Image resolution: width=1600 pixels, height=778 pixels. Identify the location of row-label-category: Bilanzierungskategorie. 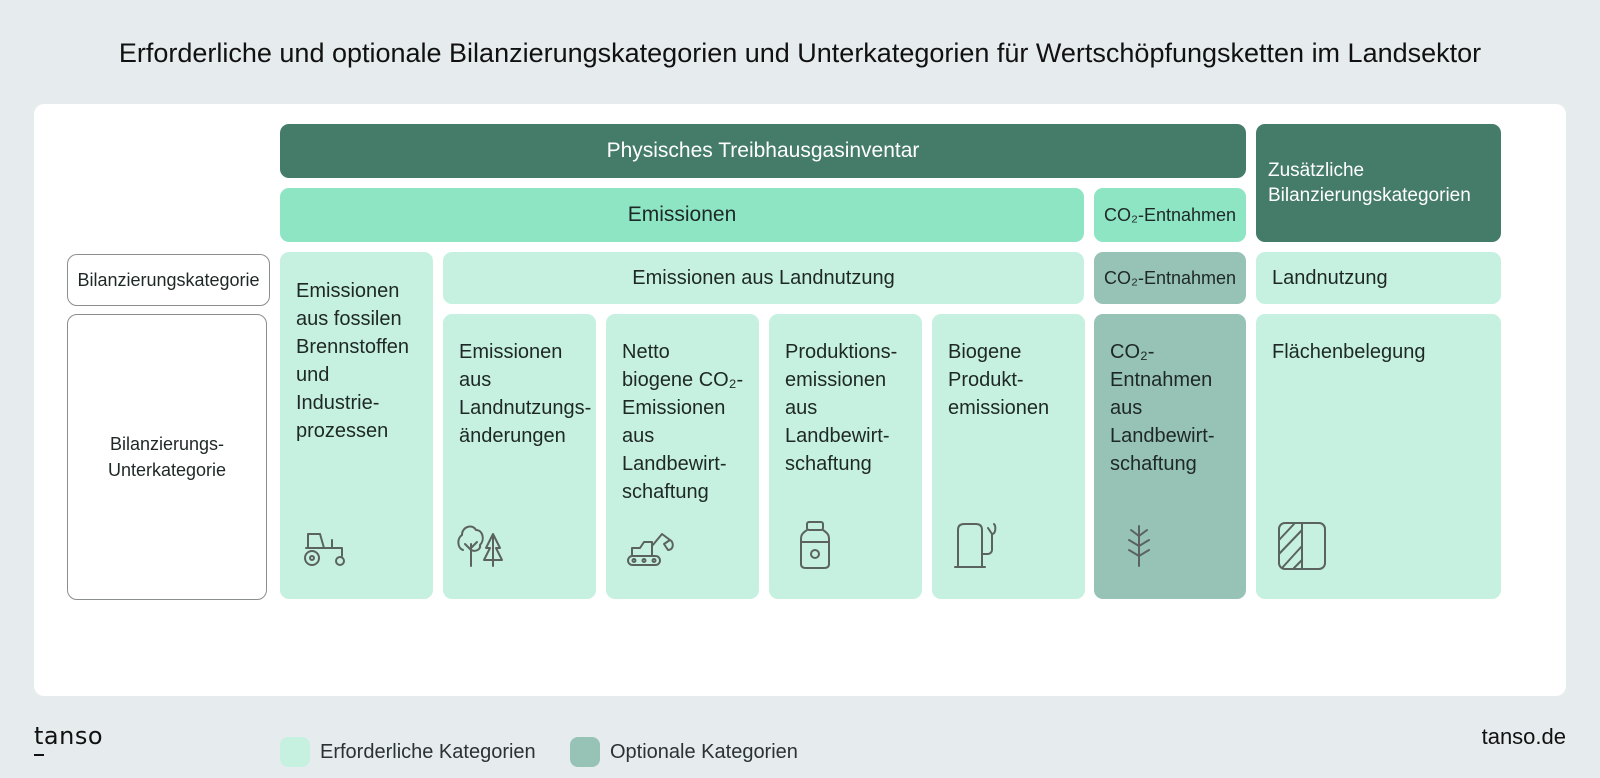
(168, 280).